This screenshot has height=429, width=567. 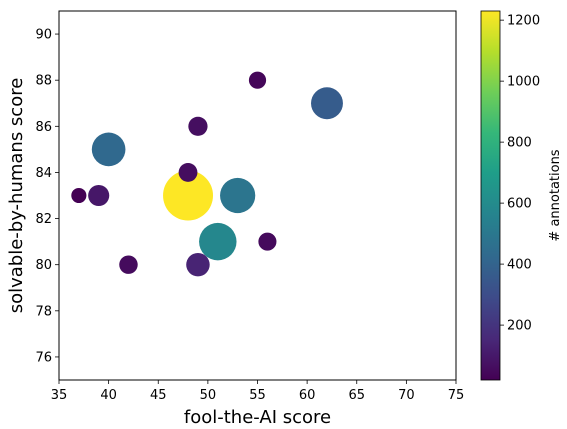 What do you see at coordinates (16, 196) in the screenshot?
I see `y-axis-title: solvable-by-humans score` at bounding box center [16, 196].